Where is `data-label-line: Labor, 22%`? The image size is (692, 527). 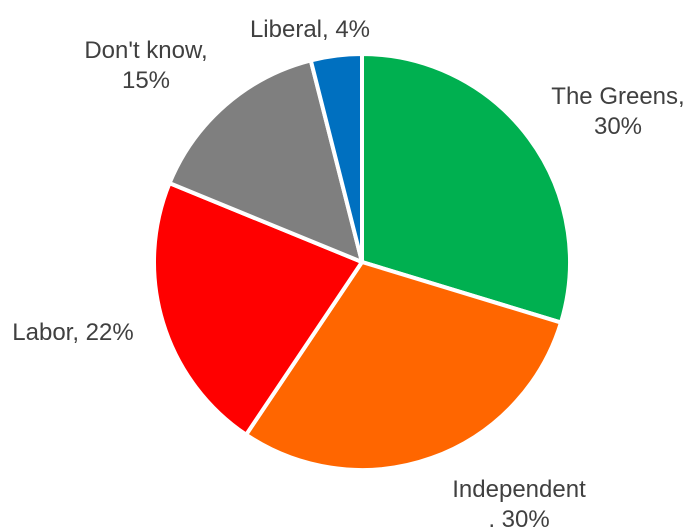
data-label-line: Labor, 22% is located at coordinates (72, 332).